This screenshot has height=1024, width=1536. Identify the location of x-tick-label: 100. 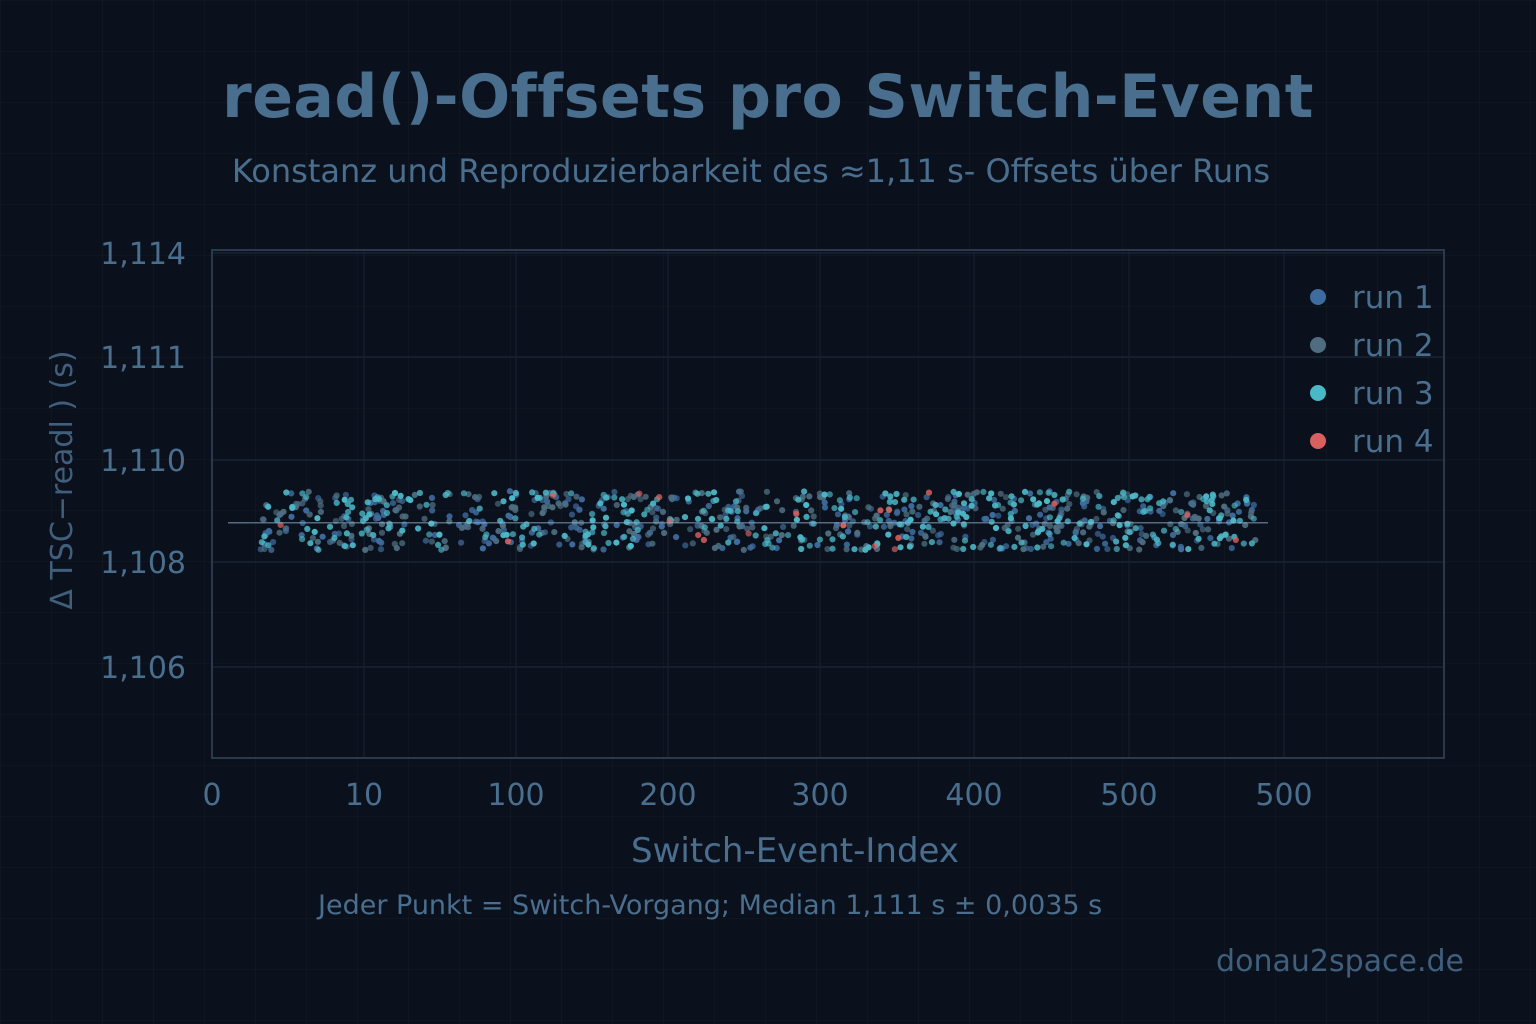
(515, 795).